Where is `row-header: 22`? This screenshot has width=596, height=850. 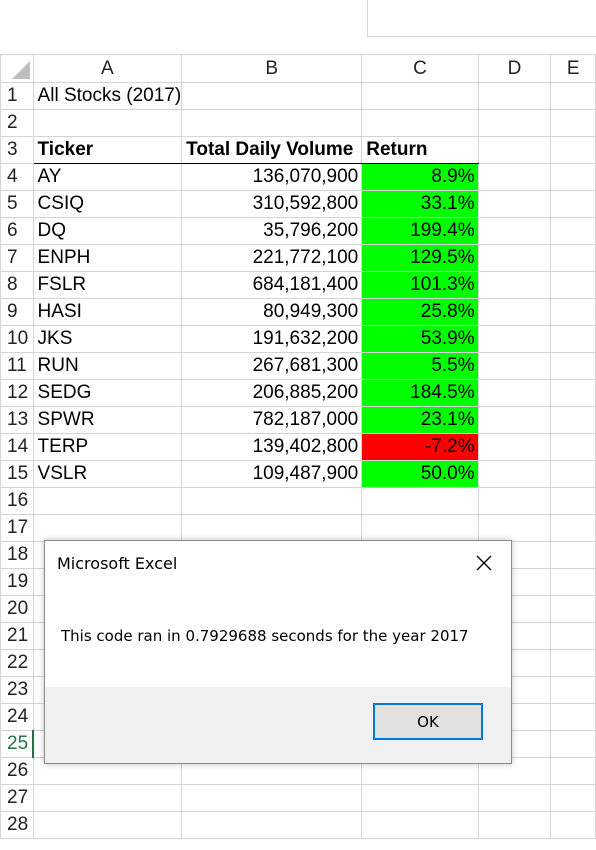 row-header: 22 is located at coordinates (17, 663).